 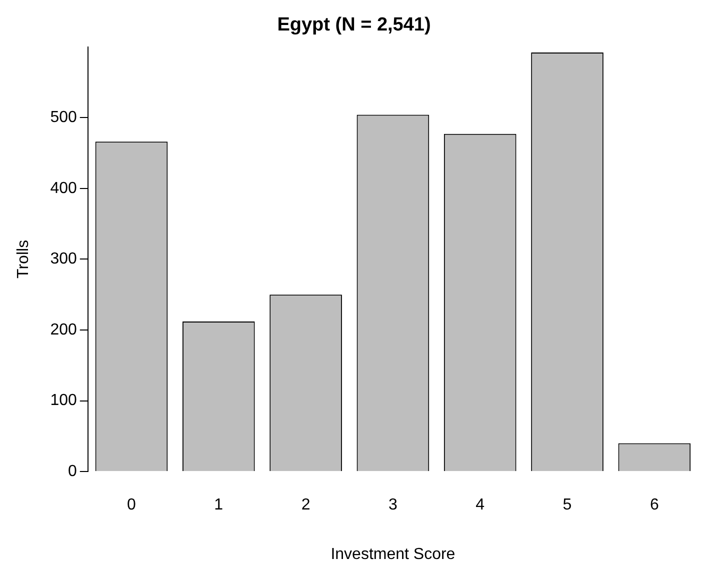 What do you see at coordinates (480, 505) in the screenshot?
I see `x-tick-label: 4` at bounding box center [480, 505].